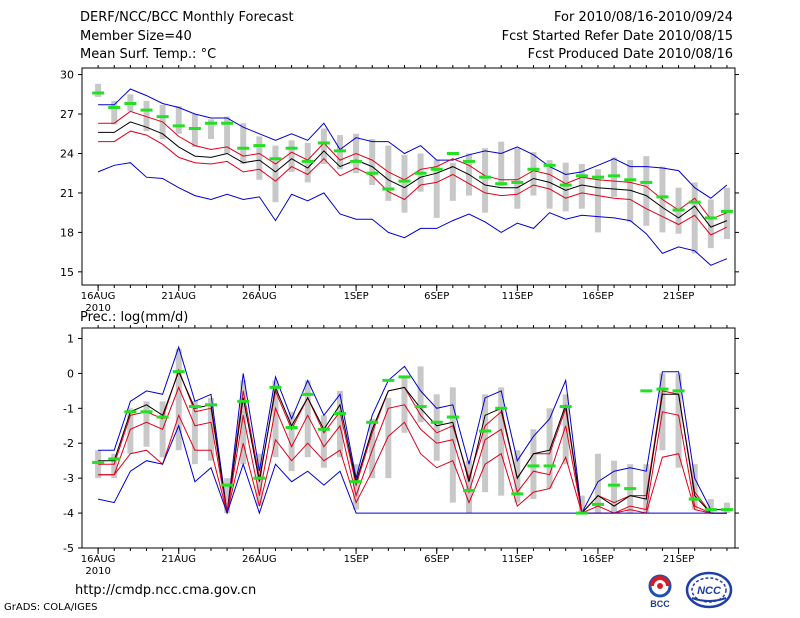 This screenshot has width=800, height=618. Describe the element at coordinates (67, 153) in the screenshot. I see `temperature-y-tick-label: 24` at that location.